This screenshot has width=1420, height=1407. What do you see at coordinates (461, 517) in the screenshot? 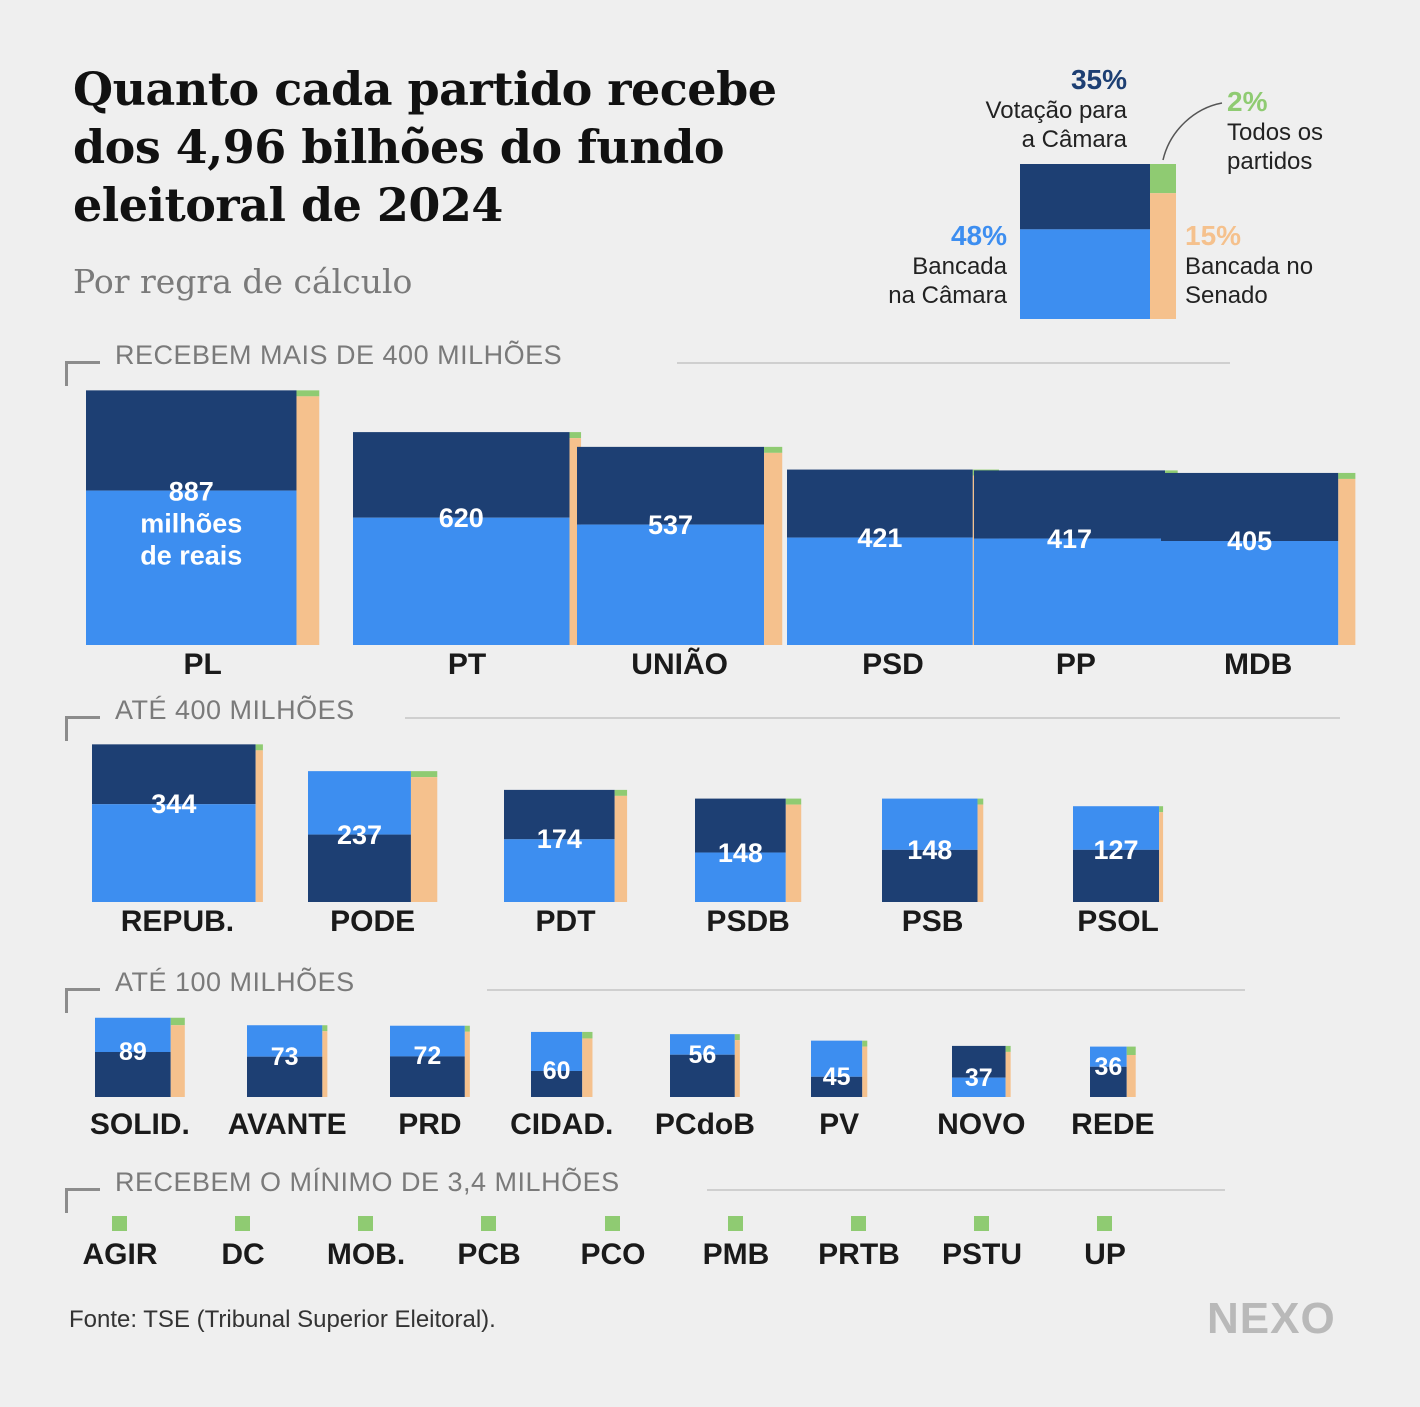
I see `bar-value-number: 620` at bounding box center [461, 517].